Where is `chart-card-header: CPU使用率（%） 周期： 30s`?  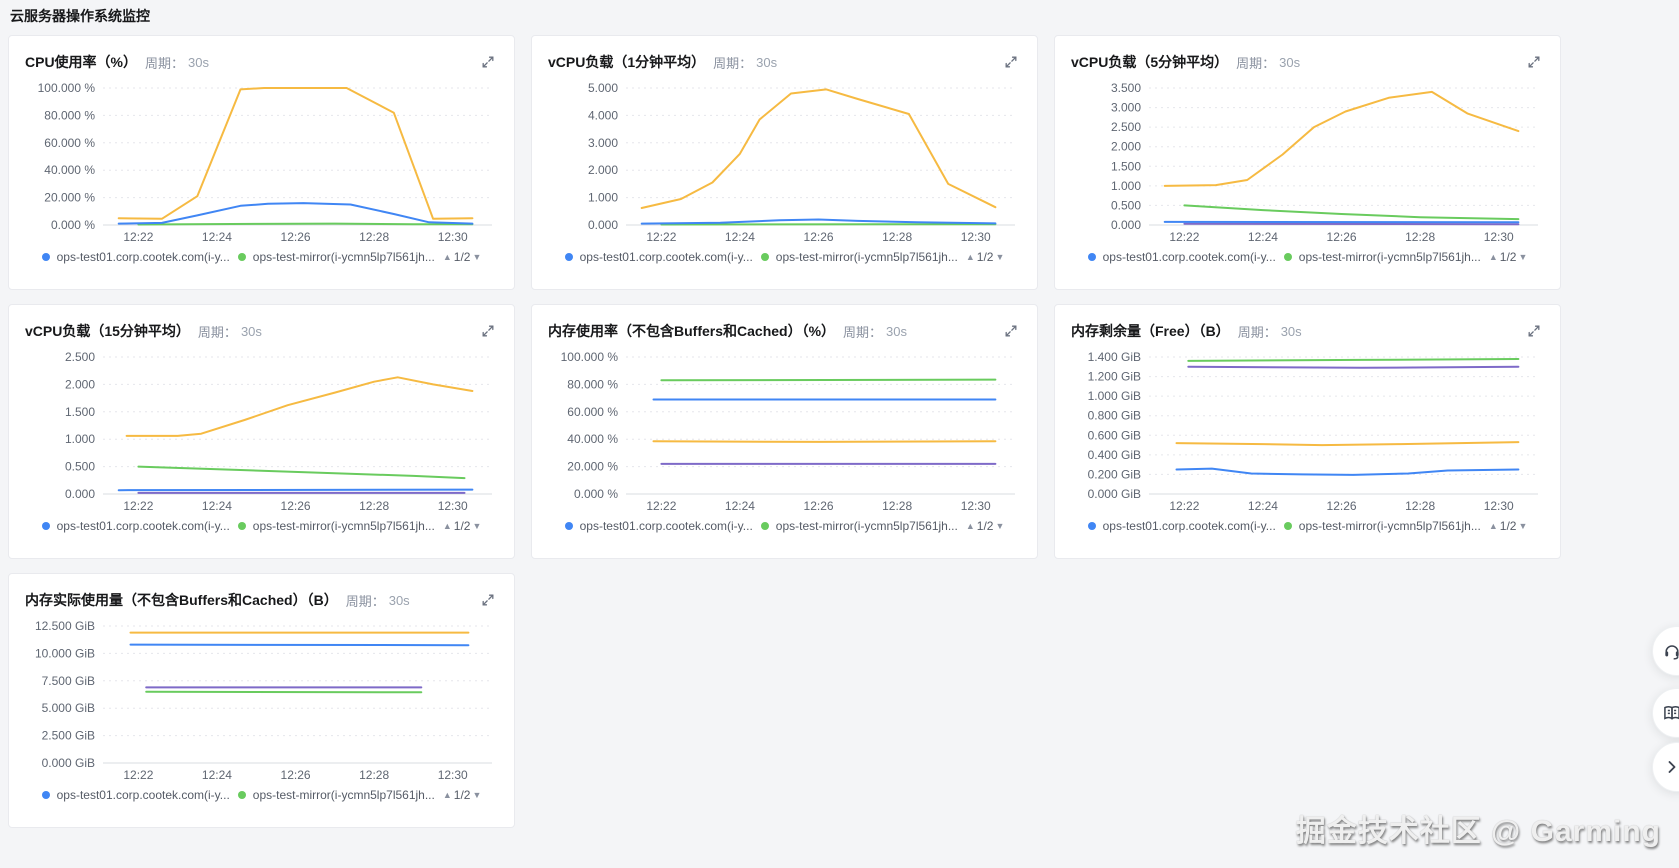 chart-card-header: CPU使用率（%） 周期： 30s is located at coordinates (261, 62).